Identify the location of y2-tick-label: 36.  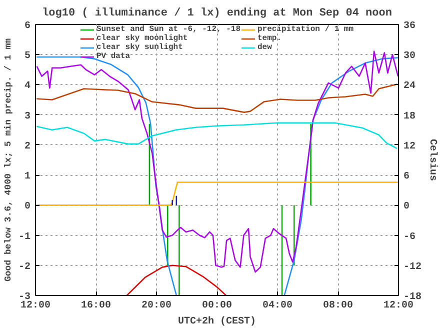
(410, 26).